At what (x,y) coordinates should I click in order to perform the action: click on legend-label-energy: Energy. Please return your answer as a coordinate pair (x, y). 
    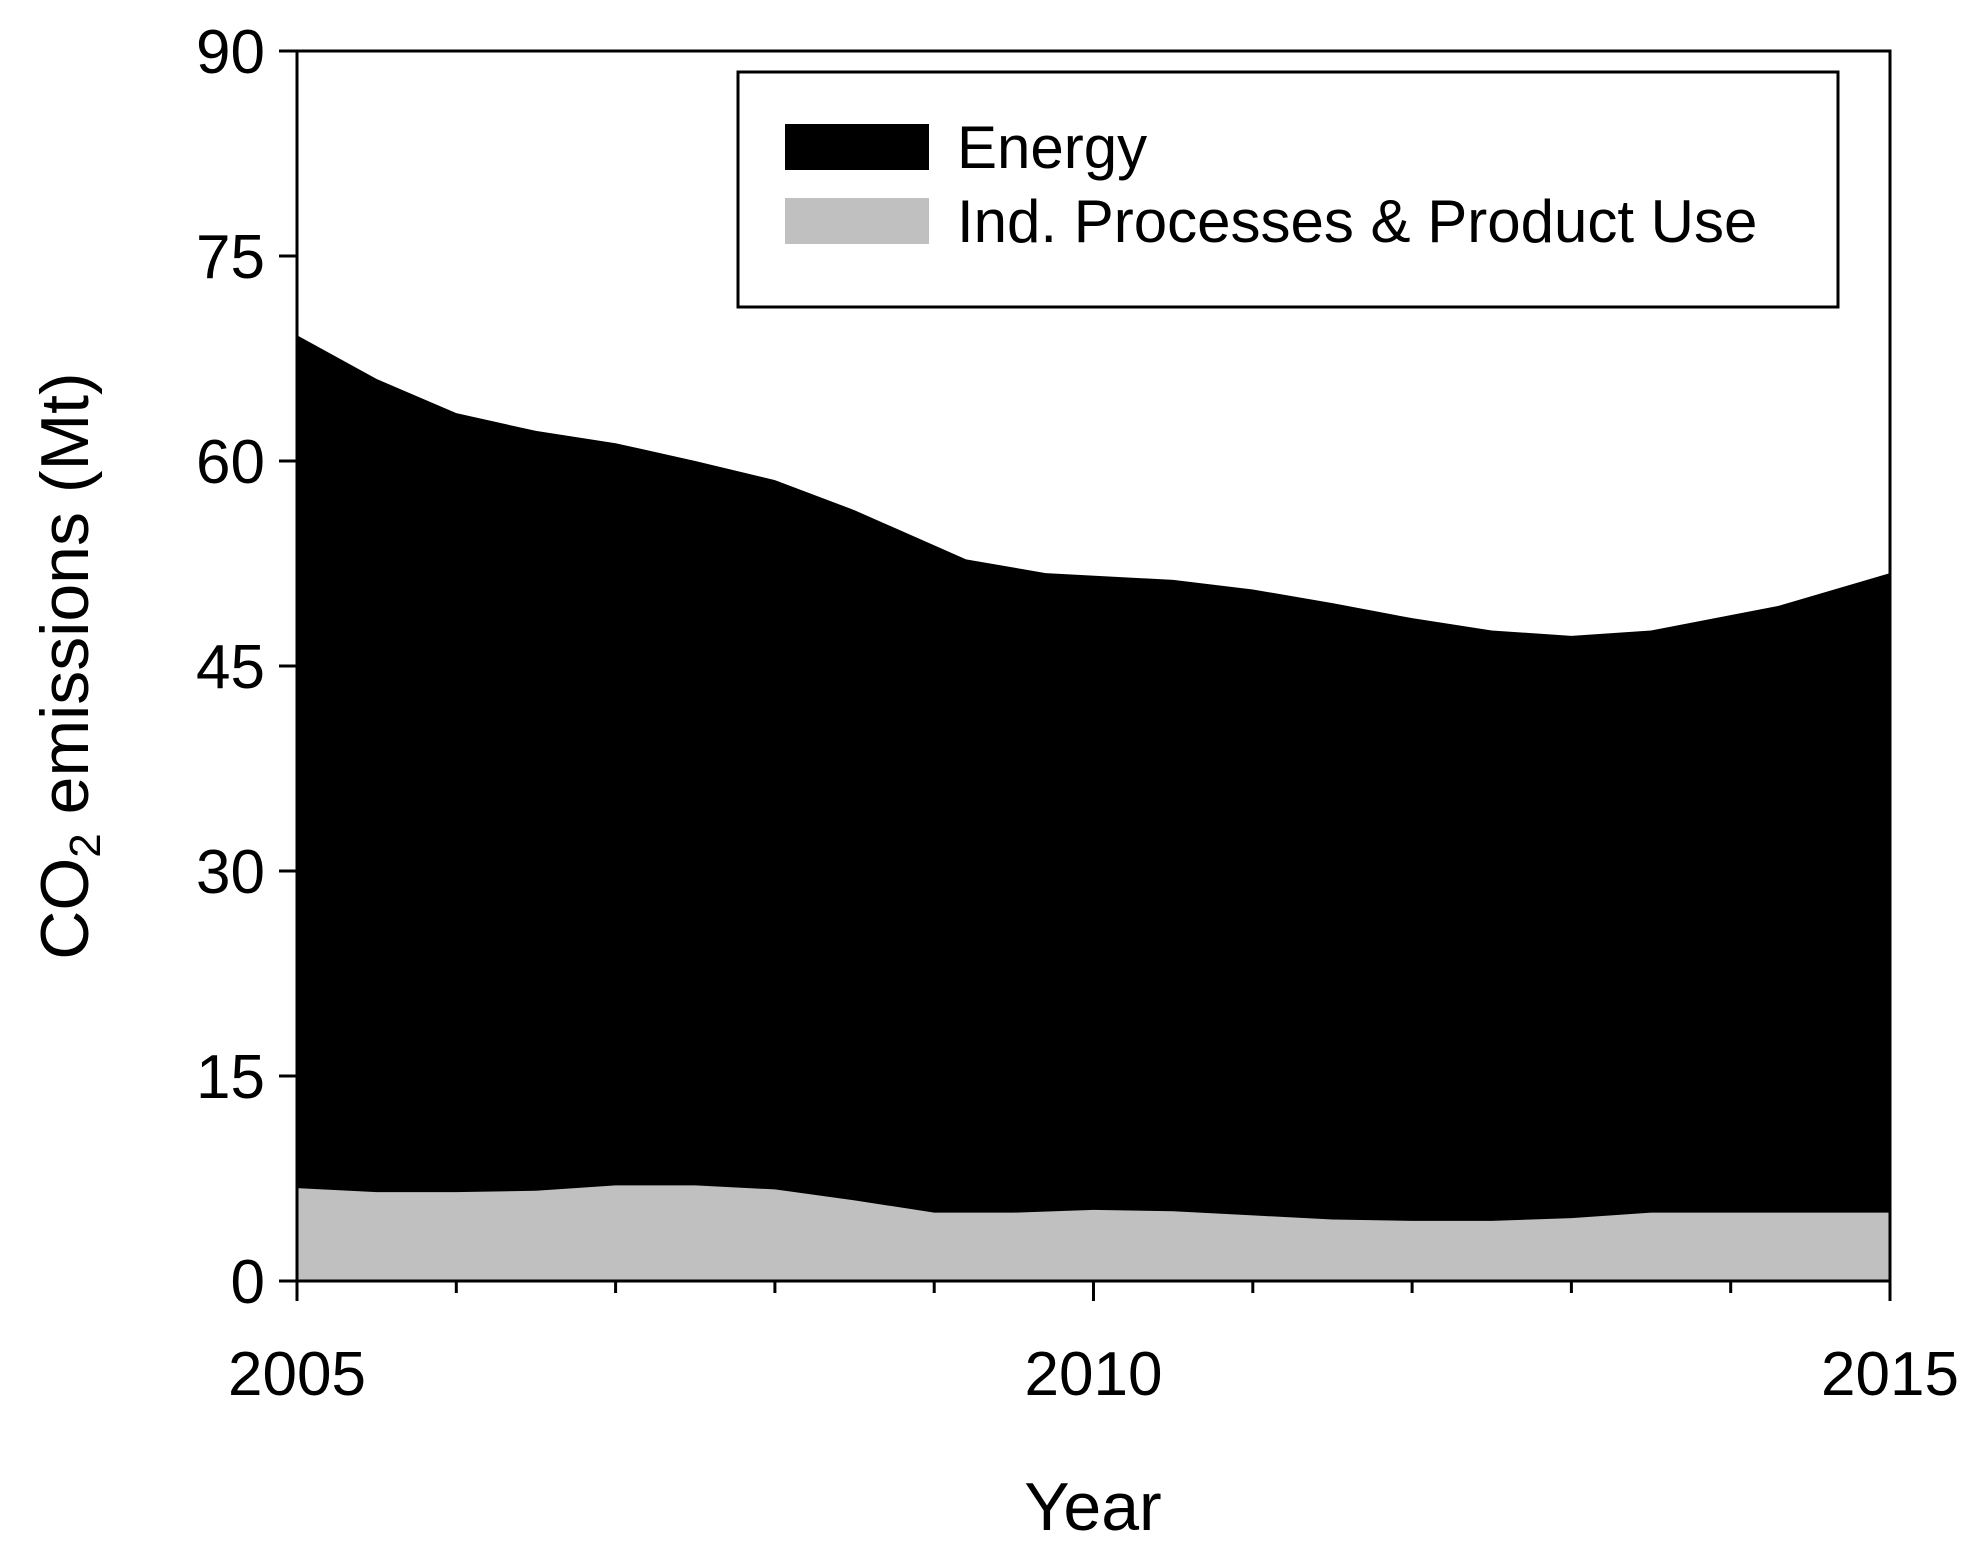
    Looking at the image, I should click on (1052, 147).